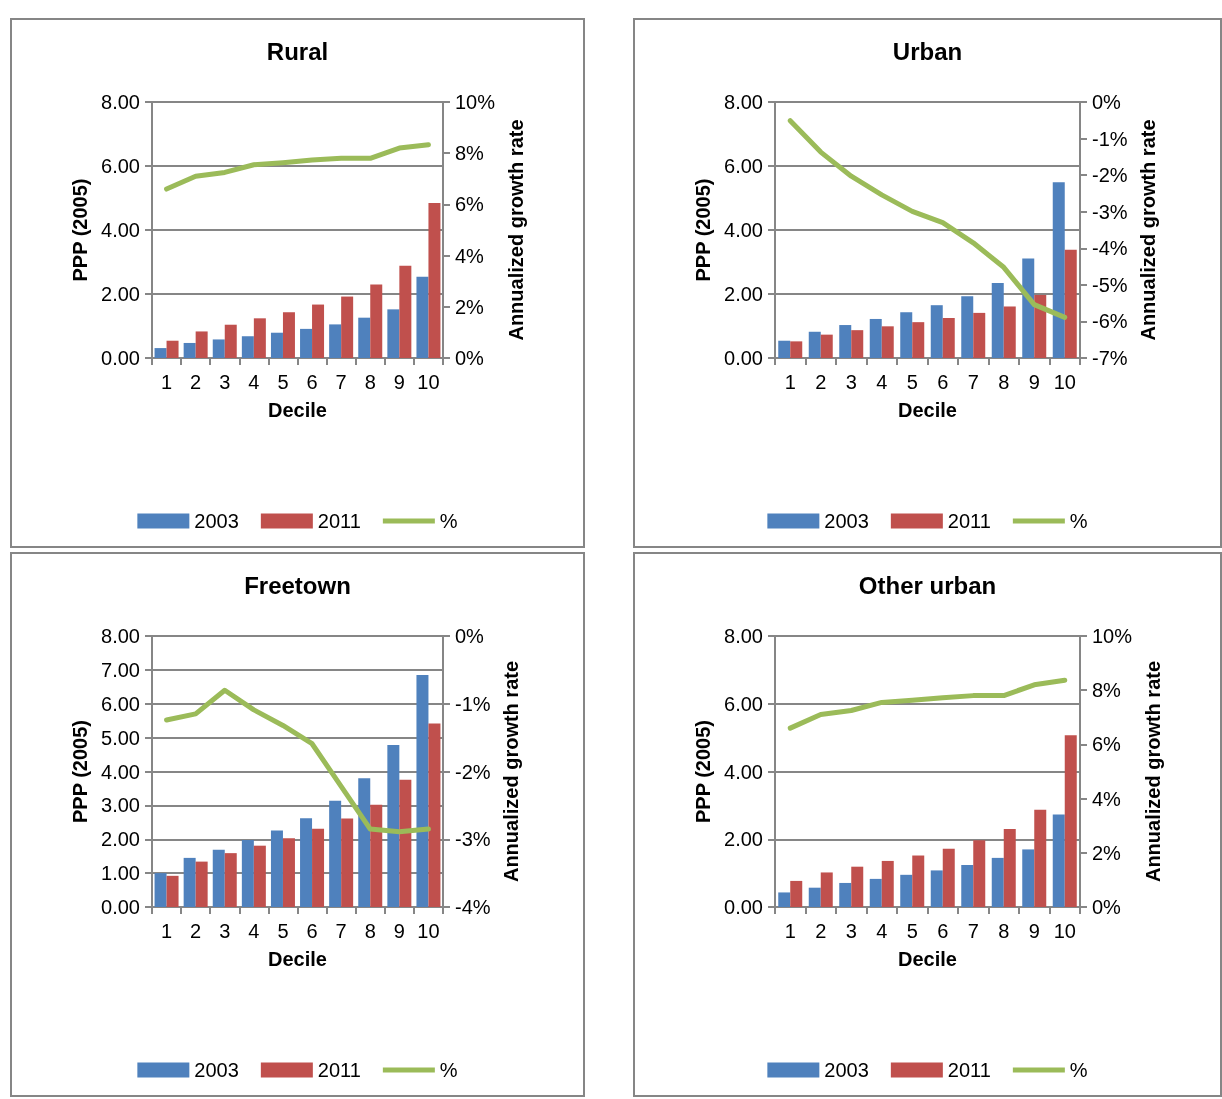  I want to click on chart-title: Urban, so click(927, 51).